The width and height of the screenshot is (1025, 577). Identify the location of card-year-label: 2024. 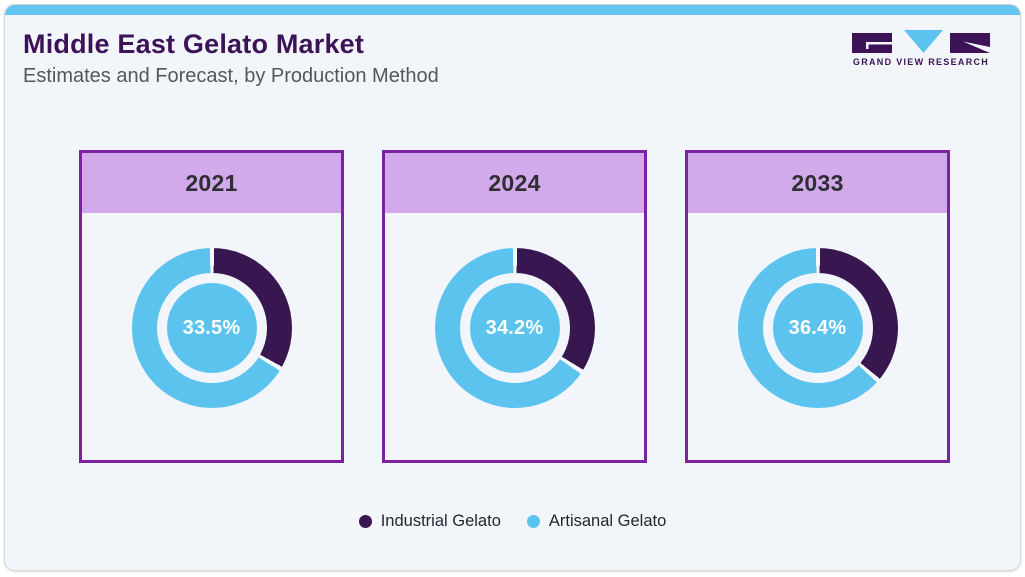
(514, 183).